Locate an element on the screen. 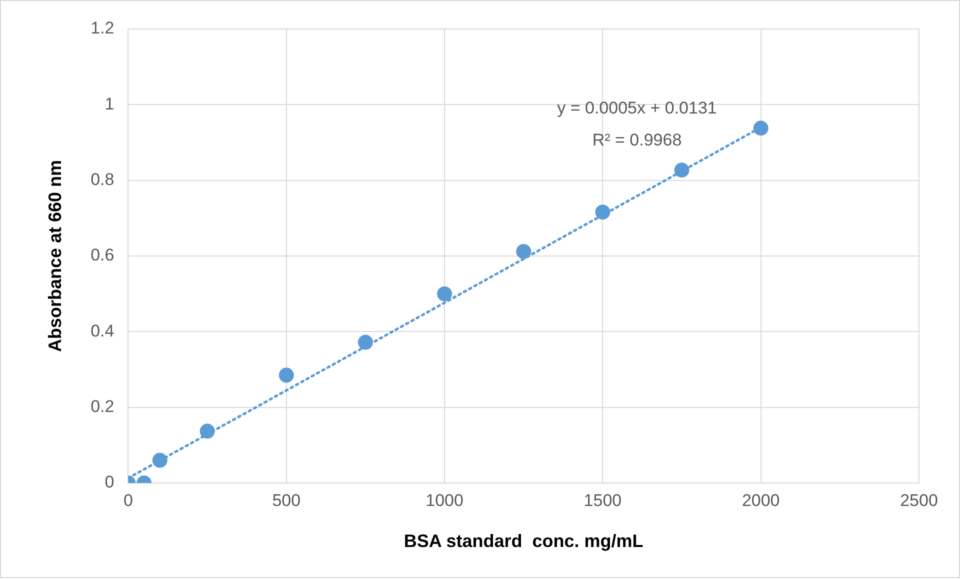 The image size is (960, 580). y-tick-label: 1 is located at coordinates (109, 104).